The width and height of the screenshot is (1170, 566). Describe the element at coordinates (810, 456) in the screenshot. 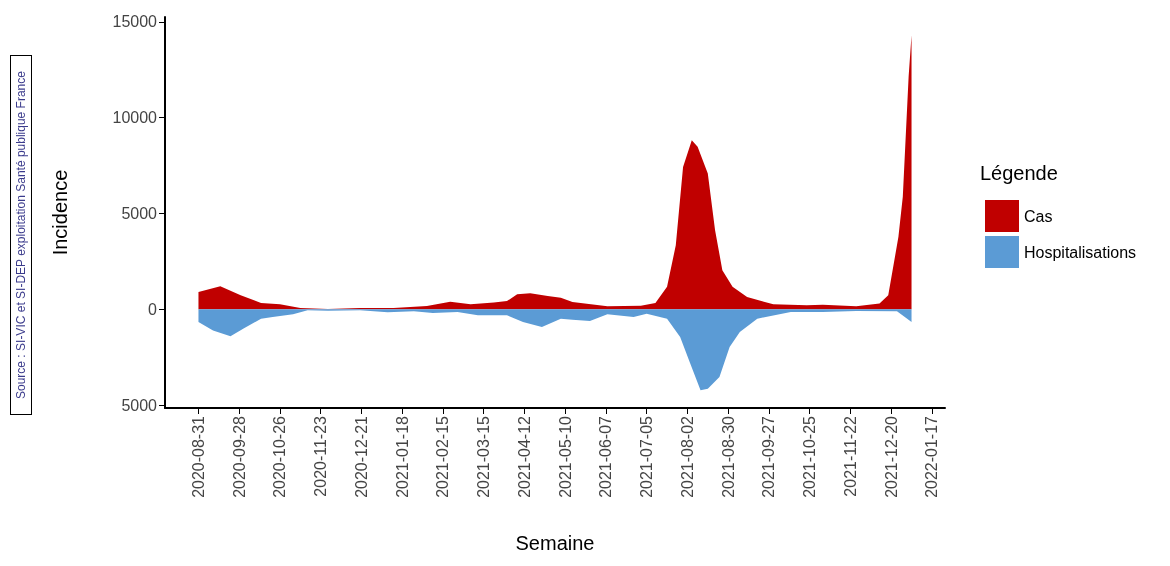

I see `x-tick-label: 2021-10-25` at that location.